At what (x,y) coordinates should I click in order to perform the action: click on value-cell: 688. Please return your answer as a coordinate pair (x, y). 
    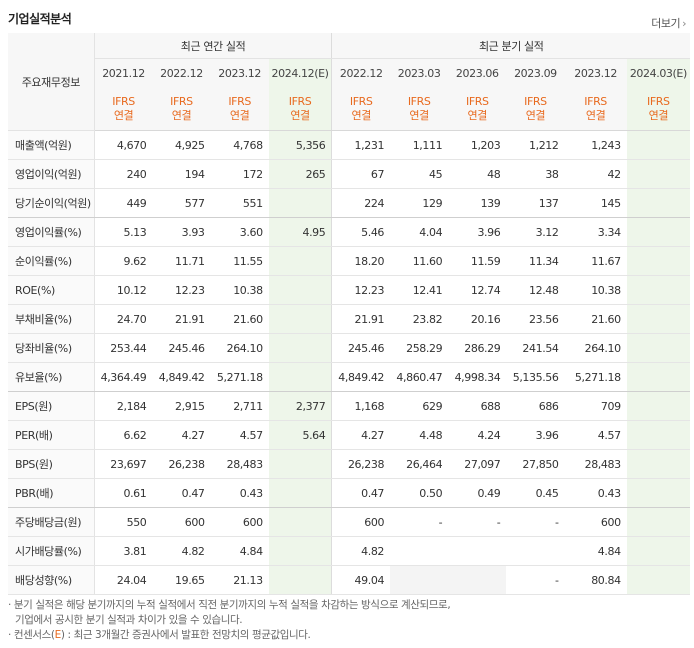
    Looking at the image, I should click on (477, 406).